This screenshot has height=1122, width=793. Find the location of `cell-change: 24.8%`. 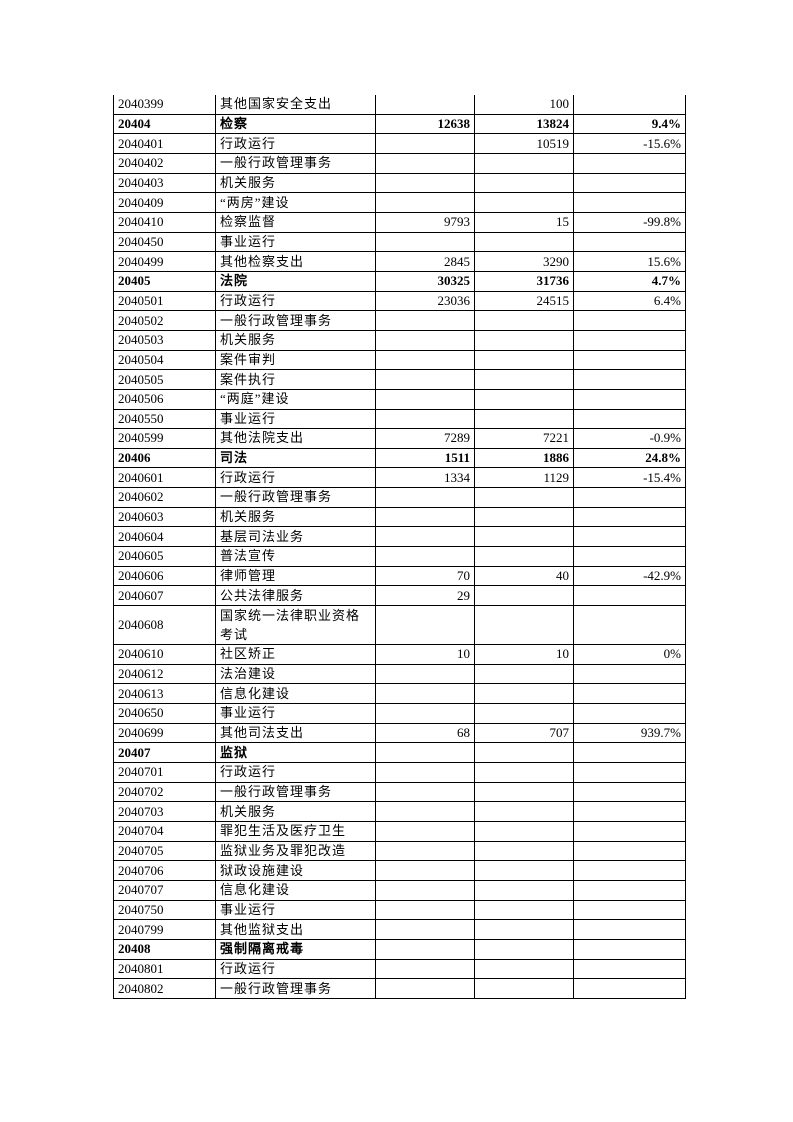

cell-change: 24.8% is located at coordinates (629, 458).